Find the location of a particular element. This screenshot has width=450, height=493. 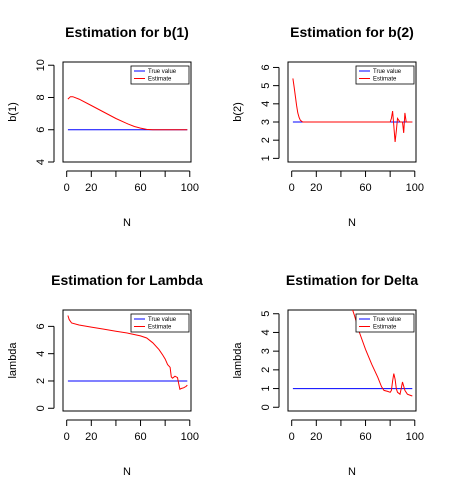

y-tick-label: 10 is located at coordinates (41, 65).